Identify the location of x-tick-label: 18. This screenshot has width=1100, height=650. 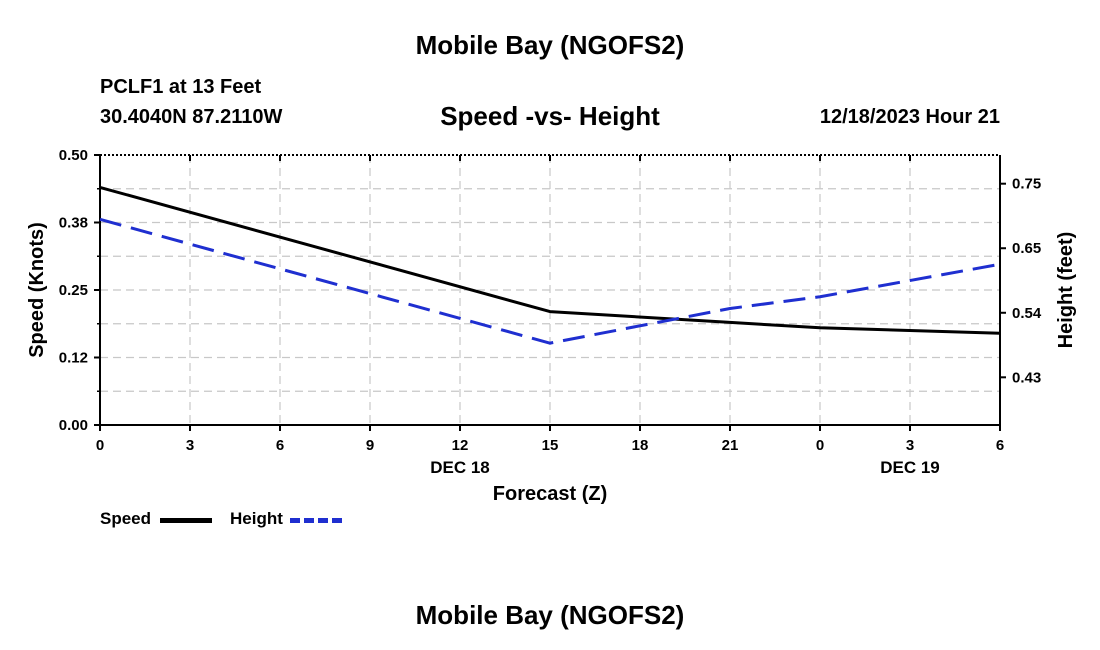
(640, 445).